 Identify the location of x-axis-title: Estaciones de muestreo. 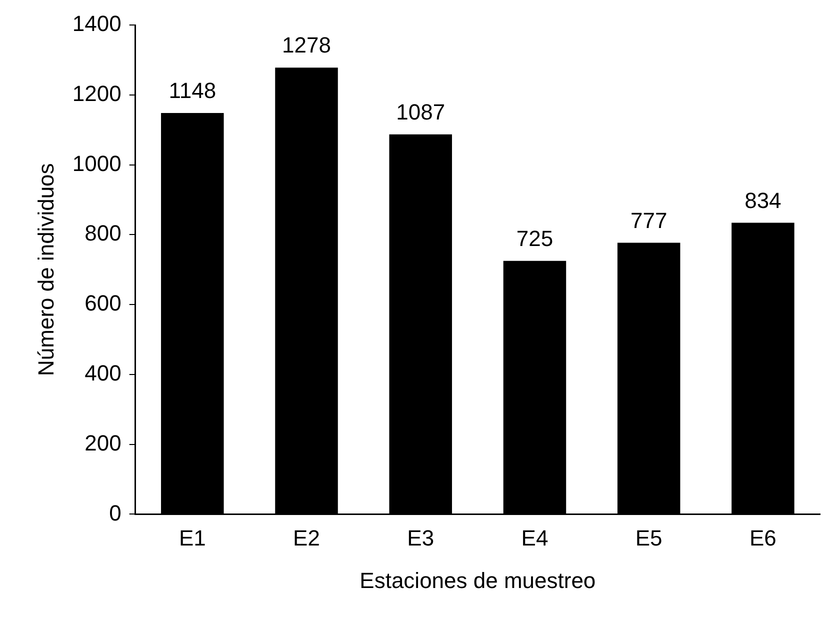
(478, 580).